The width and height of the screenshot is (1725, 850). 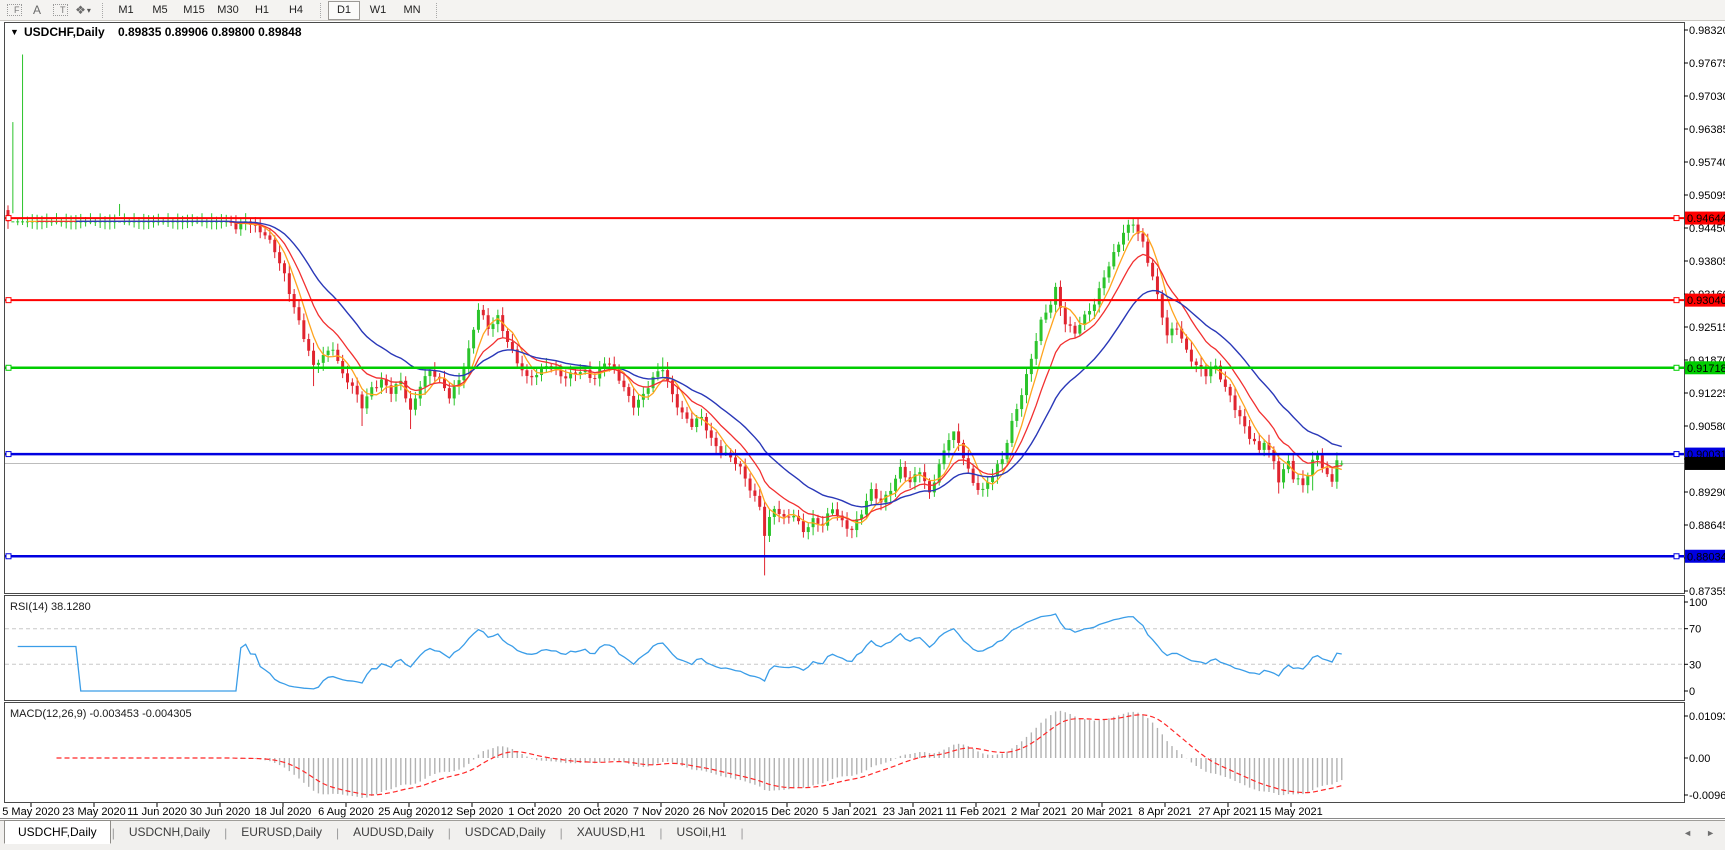 I want to click on tab-scroll-left-icon: ◄, so click(x=1688, y=833).